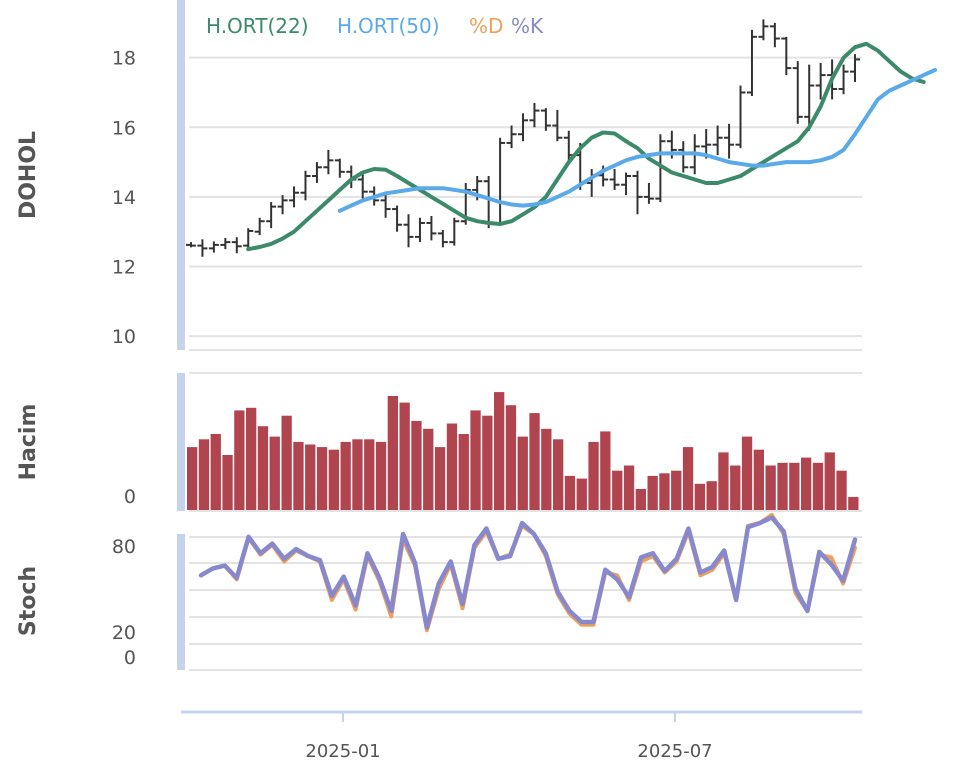 The height and width of the screenshot is (783, 960). I want to click on legend: H.ORT(22) H.ORT(50) %D %K, so click(375, 26).